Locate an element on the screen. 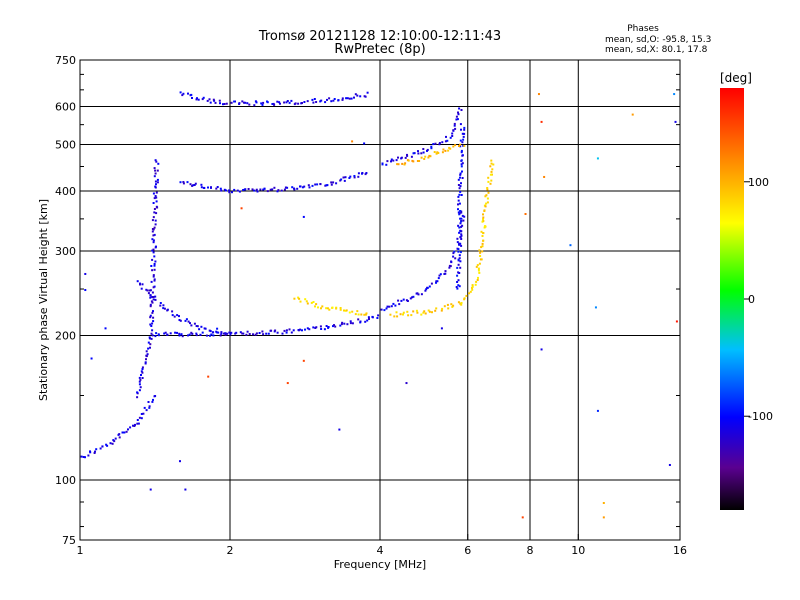  x-tick-label: 6 is located at coordinates (467, 550).